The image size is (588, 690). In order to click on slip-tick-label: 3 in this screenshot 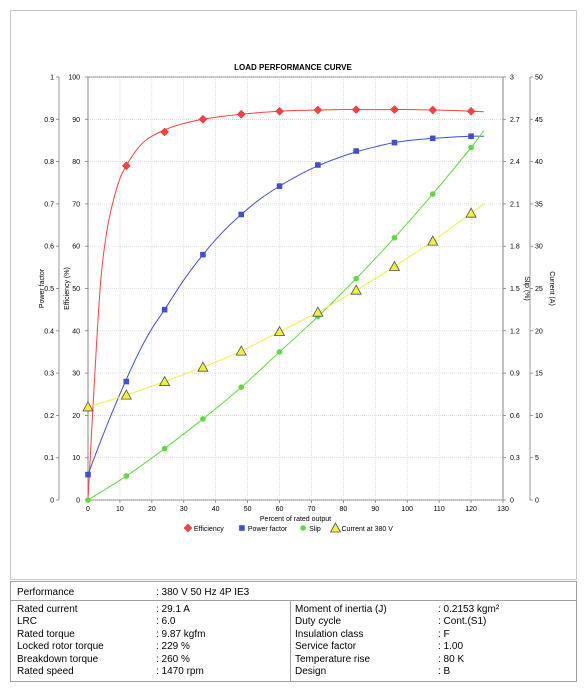, I will do `click(512, 78)`.